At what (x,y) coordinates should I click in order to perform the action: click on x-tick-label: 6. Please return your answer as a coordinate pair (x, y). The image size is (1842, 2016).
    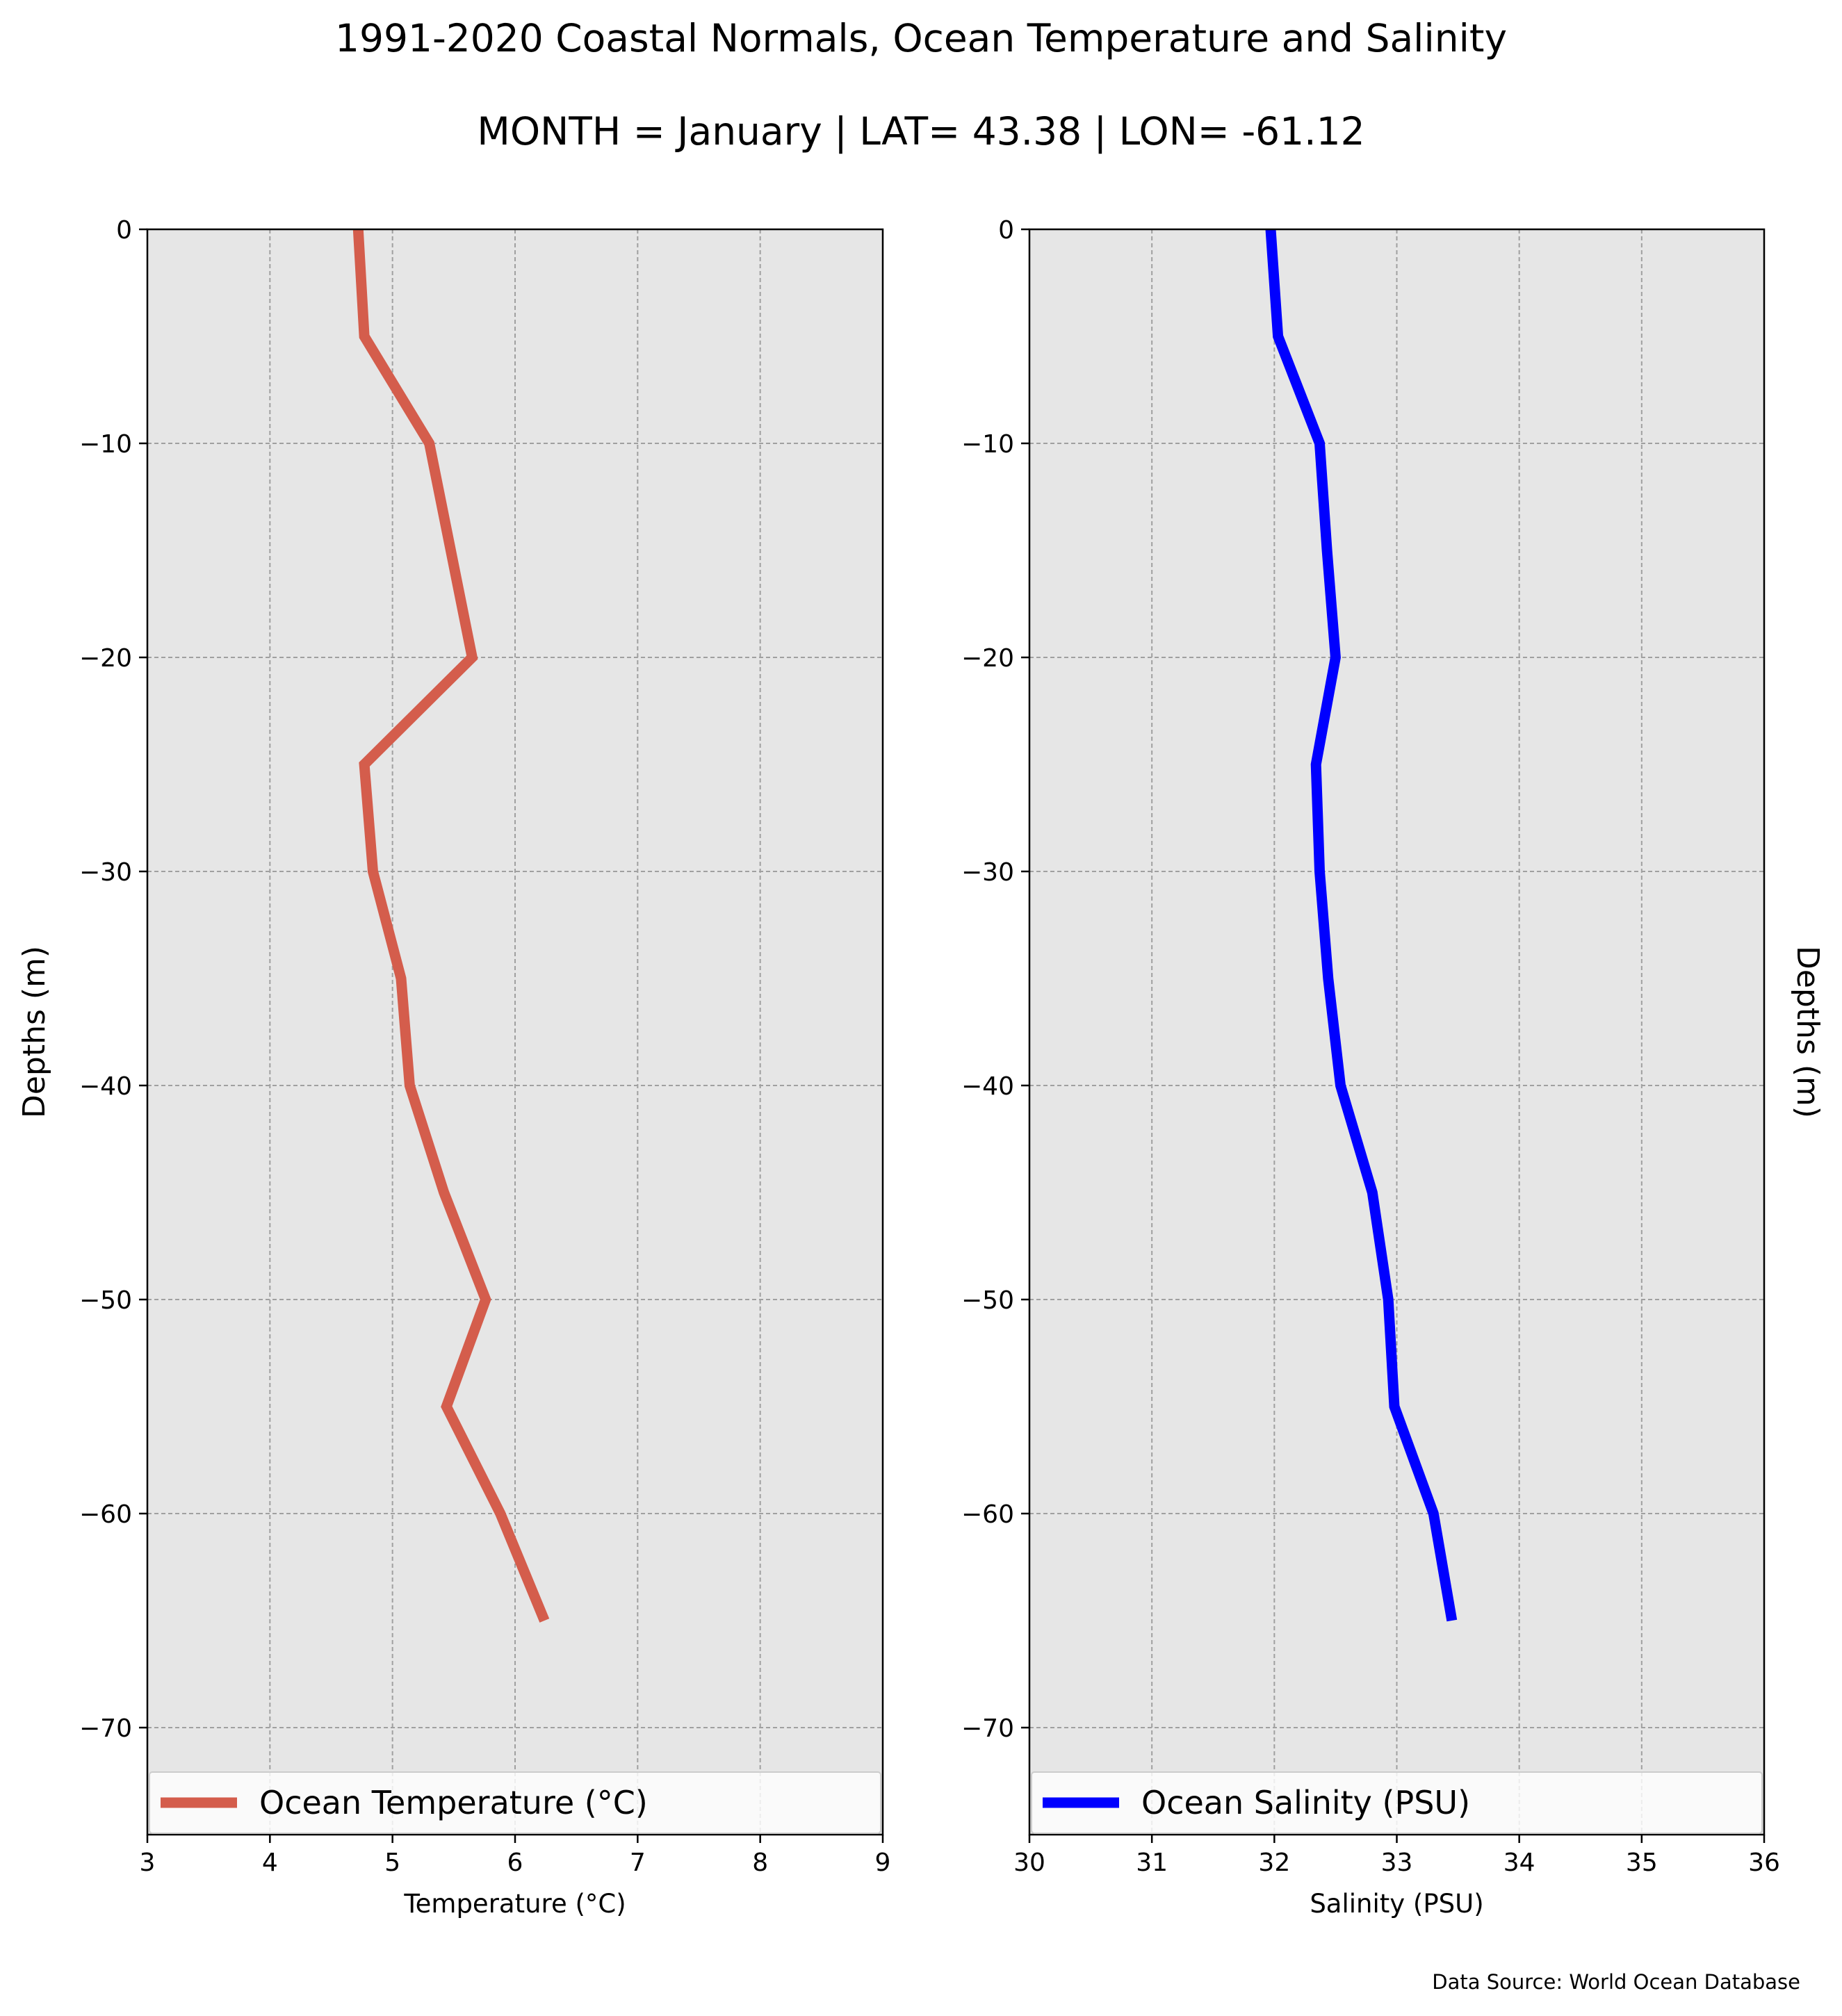
    Looking at the image, I should click on (515, 1863).